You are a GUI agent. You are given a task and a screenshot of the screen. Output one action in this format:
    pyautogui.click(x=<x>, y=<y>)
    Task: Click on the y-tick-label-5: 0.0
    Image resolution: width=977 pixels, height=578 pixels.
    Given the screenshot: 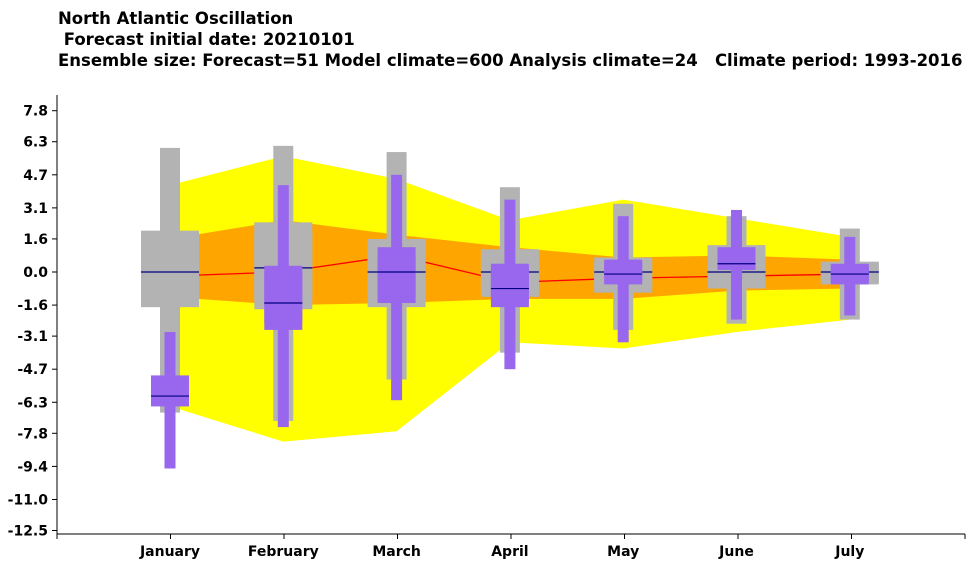 What is the action you would take?
    pyautogui.click(x=35, y=273)
    